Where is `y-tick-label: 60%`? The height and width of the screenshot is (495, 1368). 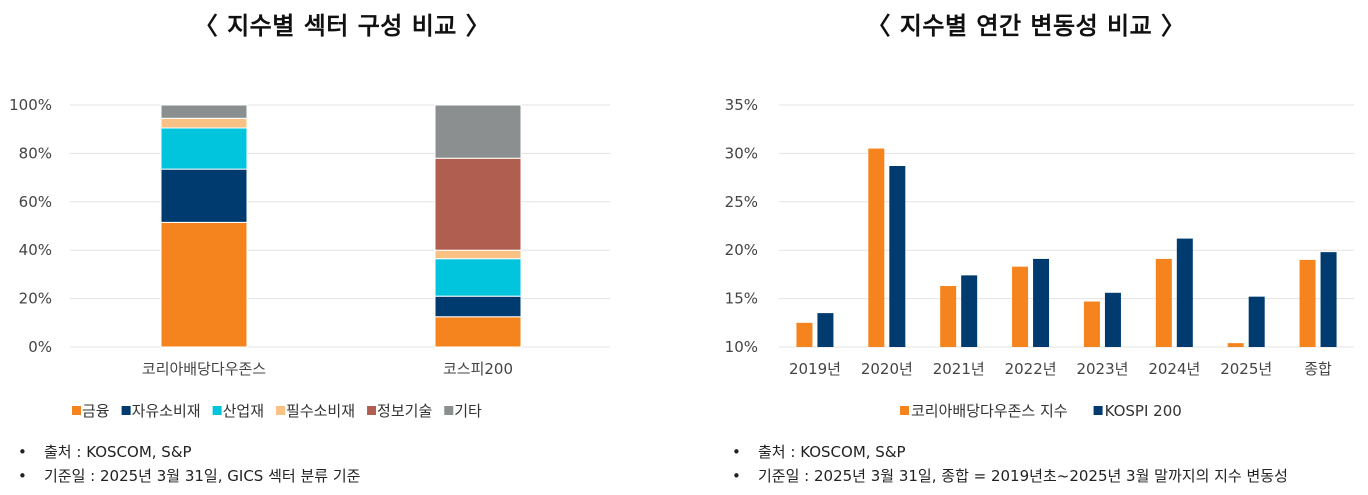
y-tick-label: 60% is located at coordinates (35, 202).